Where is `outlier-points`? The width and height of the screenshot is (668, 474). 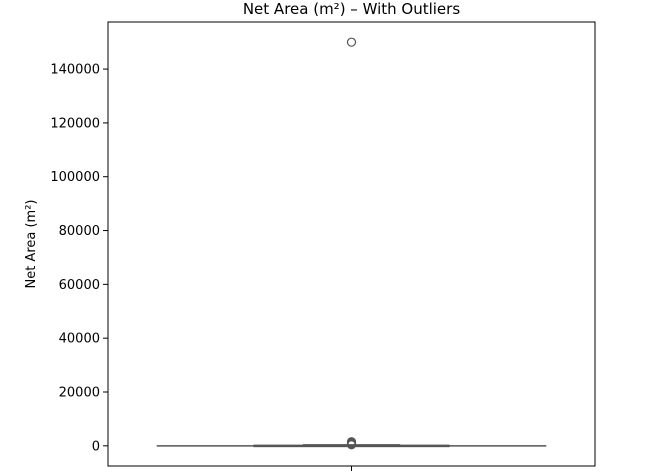 outlier-points is located at coordinates (351, 243).